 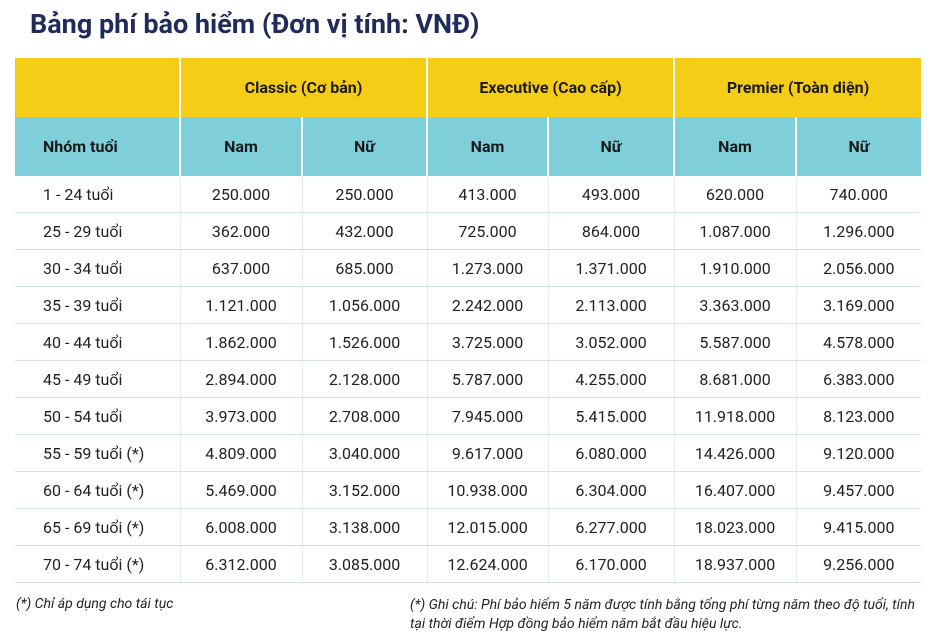 What do you see at coordinates (858, 453) in the screenshot?
I see `premium-cell: 9.120.000` at bounding box center [858, 453].